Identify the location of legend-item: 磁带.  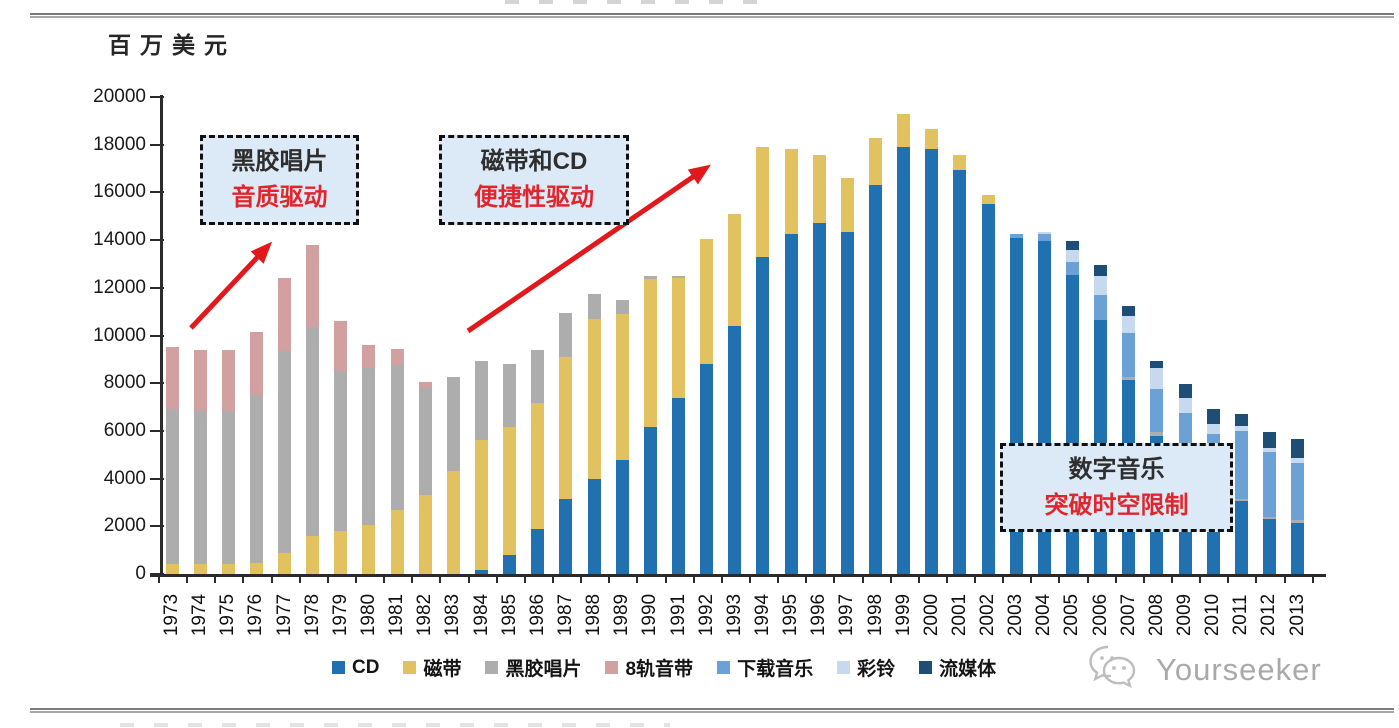
(432, 667).